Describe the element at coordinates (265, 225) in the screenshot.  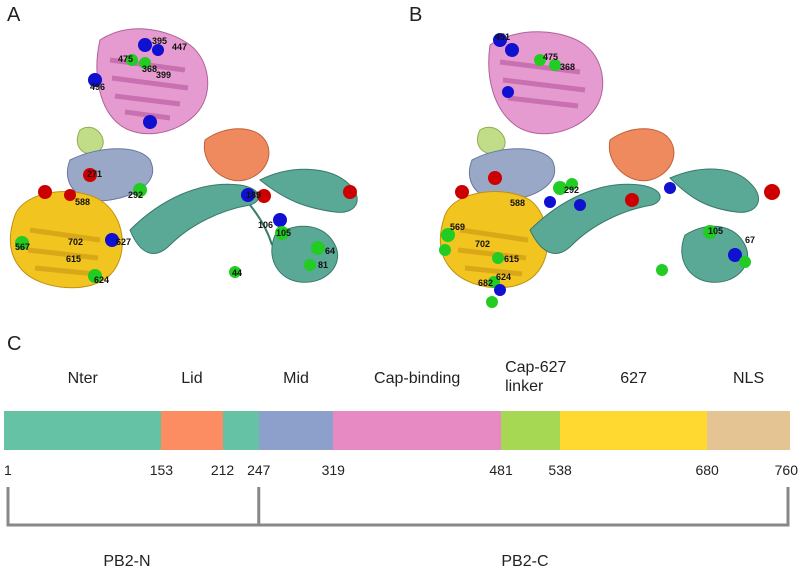
I see `residue-label: 106` at that location.